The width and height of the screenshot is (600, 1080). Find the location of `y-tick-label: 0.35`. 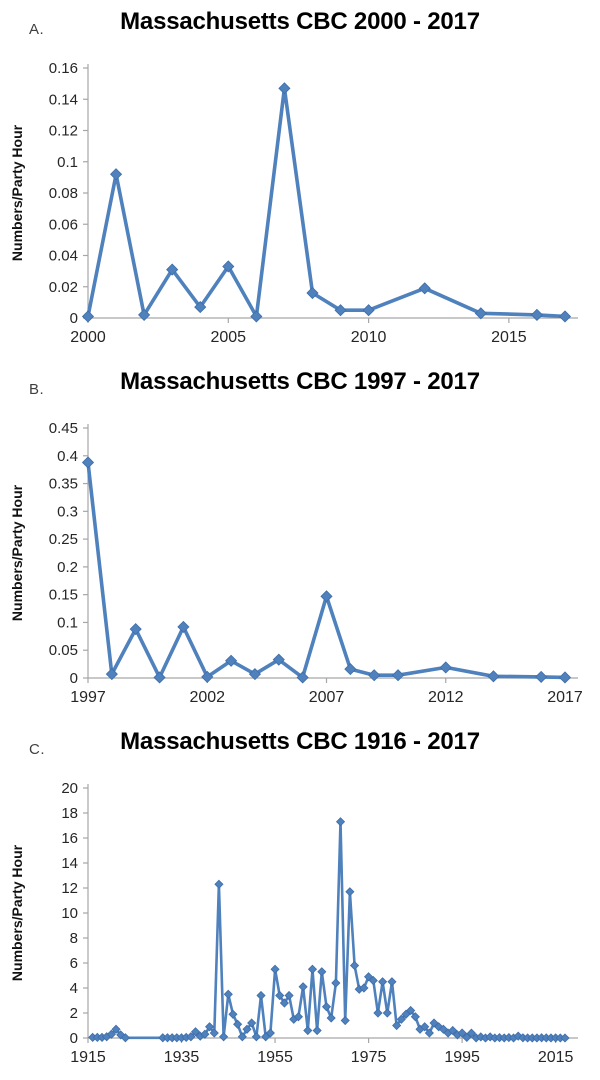

y-tick-label: 0.35 is located at coordinates (63, 484).